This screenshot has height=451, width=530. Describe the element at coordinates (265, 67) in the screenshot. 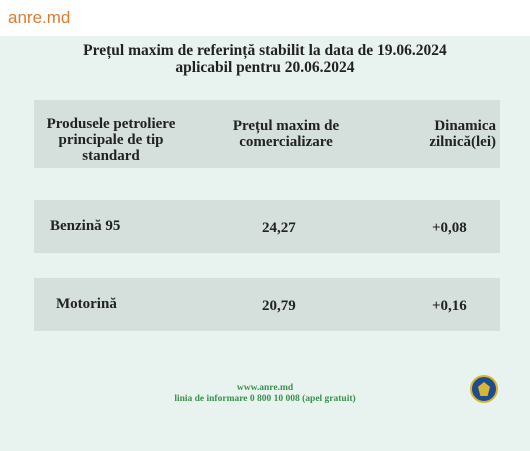

I see `notice-title-line2: aplicabil pentru 20.06.2024` at that location.